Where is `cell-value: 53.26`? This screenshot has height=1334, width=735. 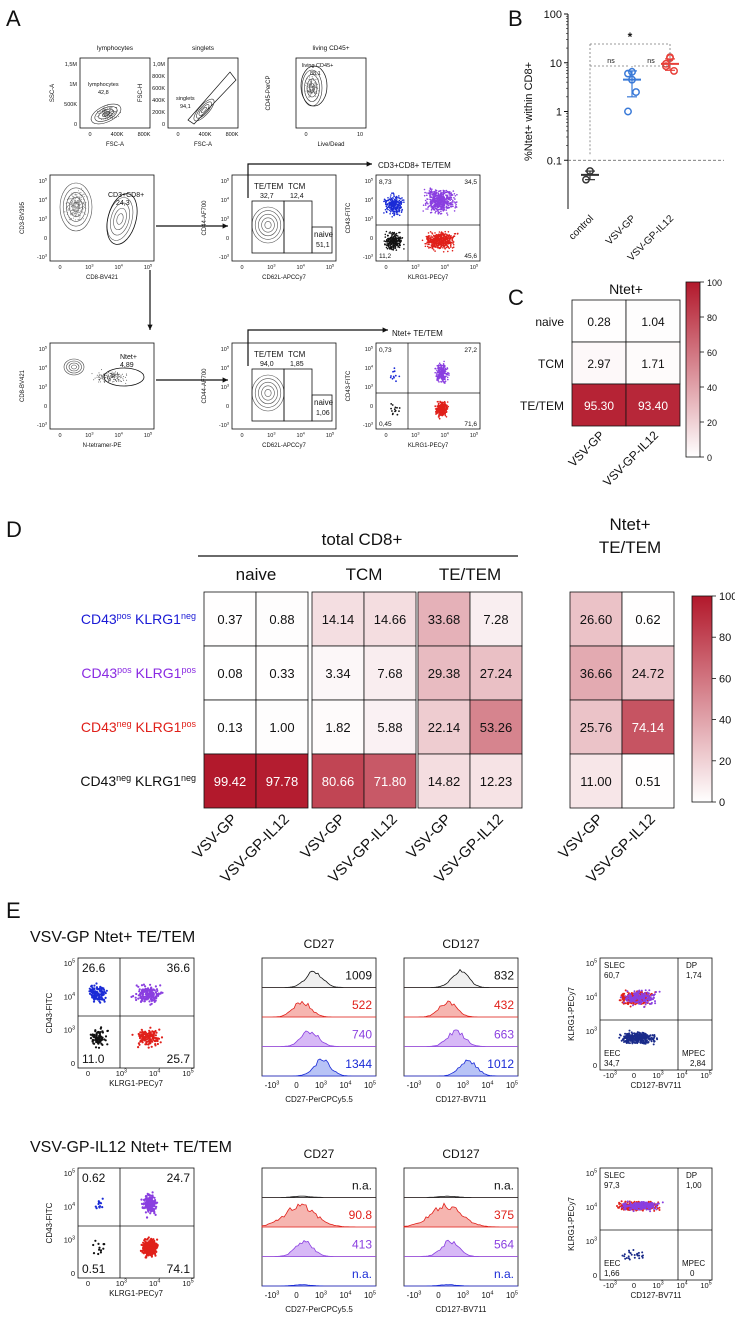 cell-value: 53.26 is located at coordinates (496, 727).